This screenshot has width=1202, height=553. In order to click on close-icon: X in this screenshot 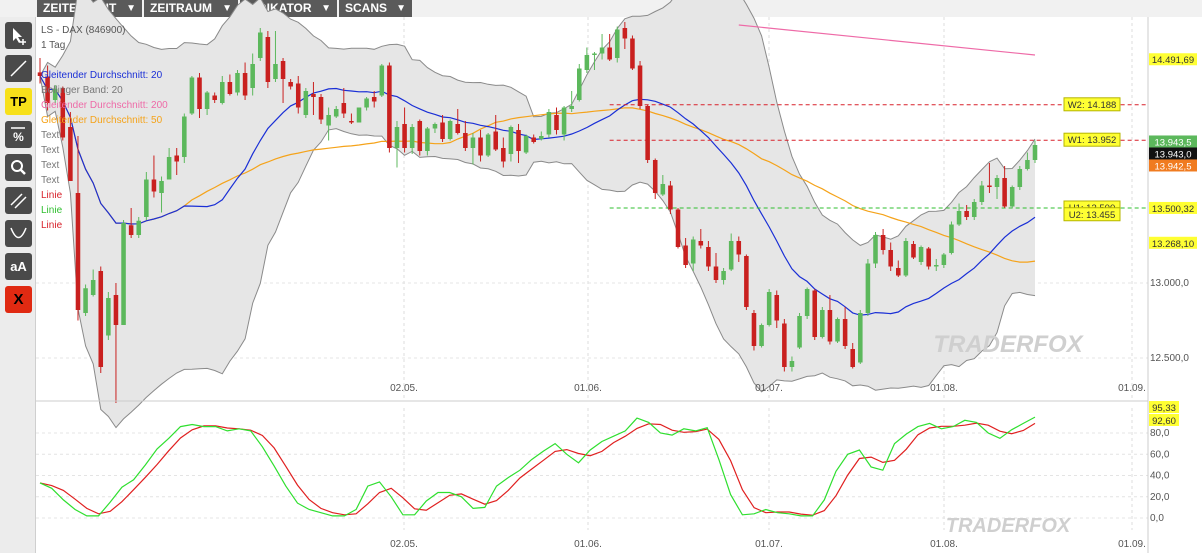, I will do `click(18, 299)`.